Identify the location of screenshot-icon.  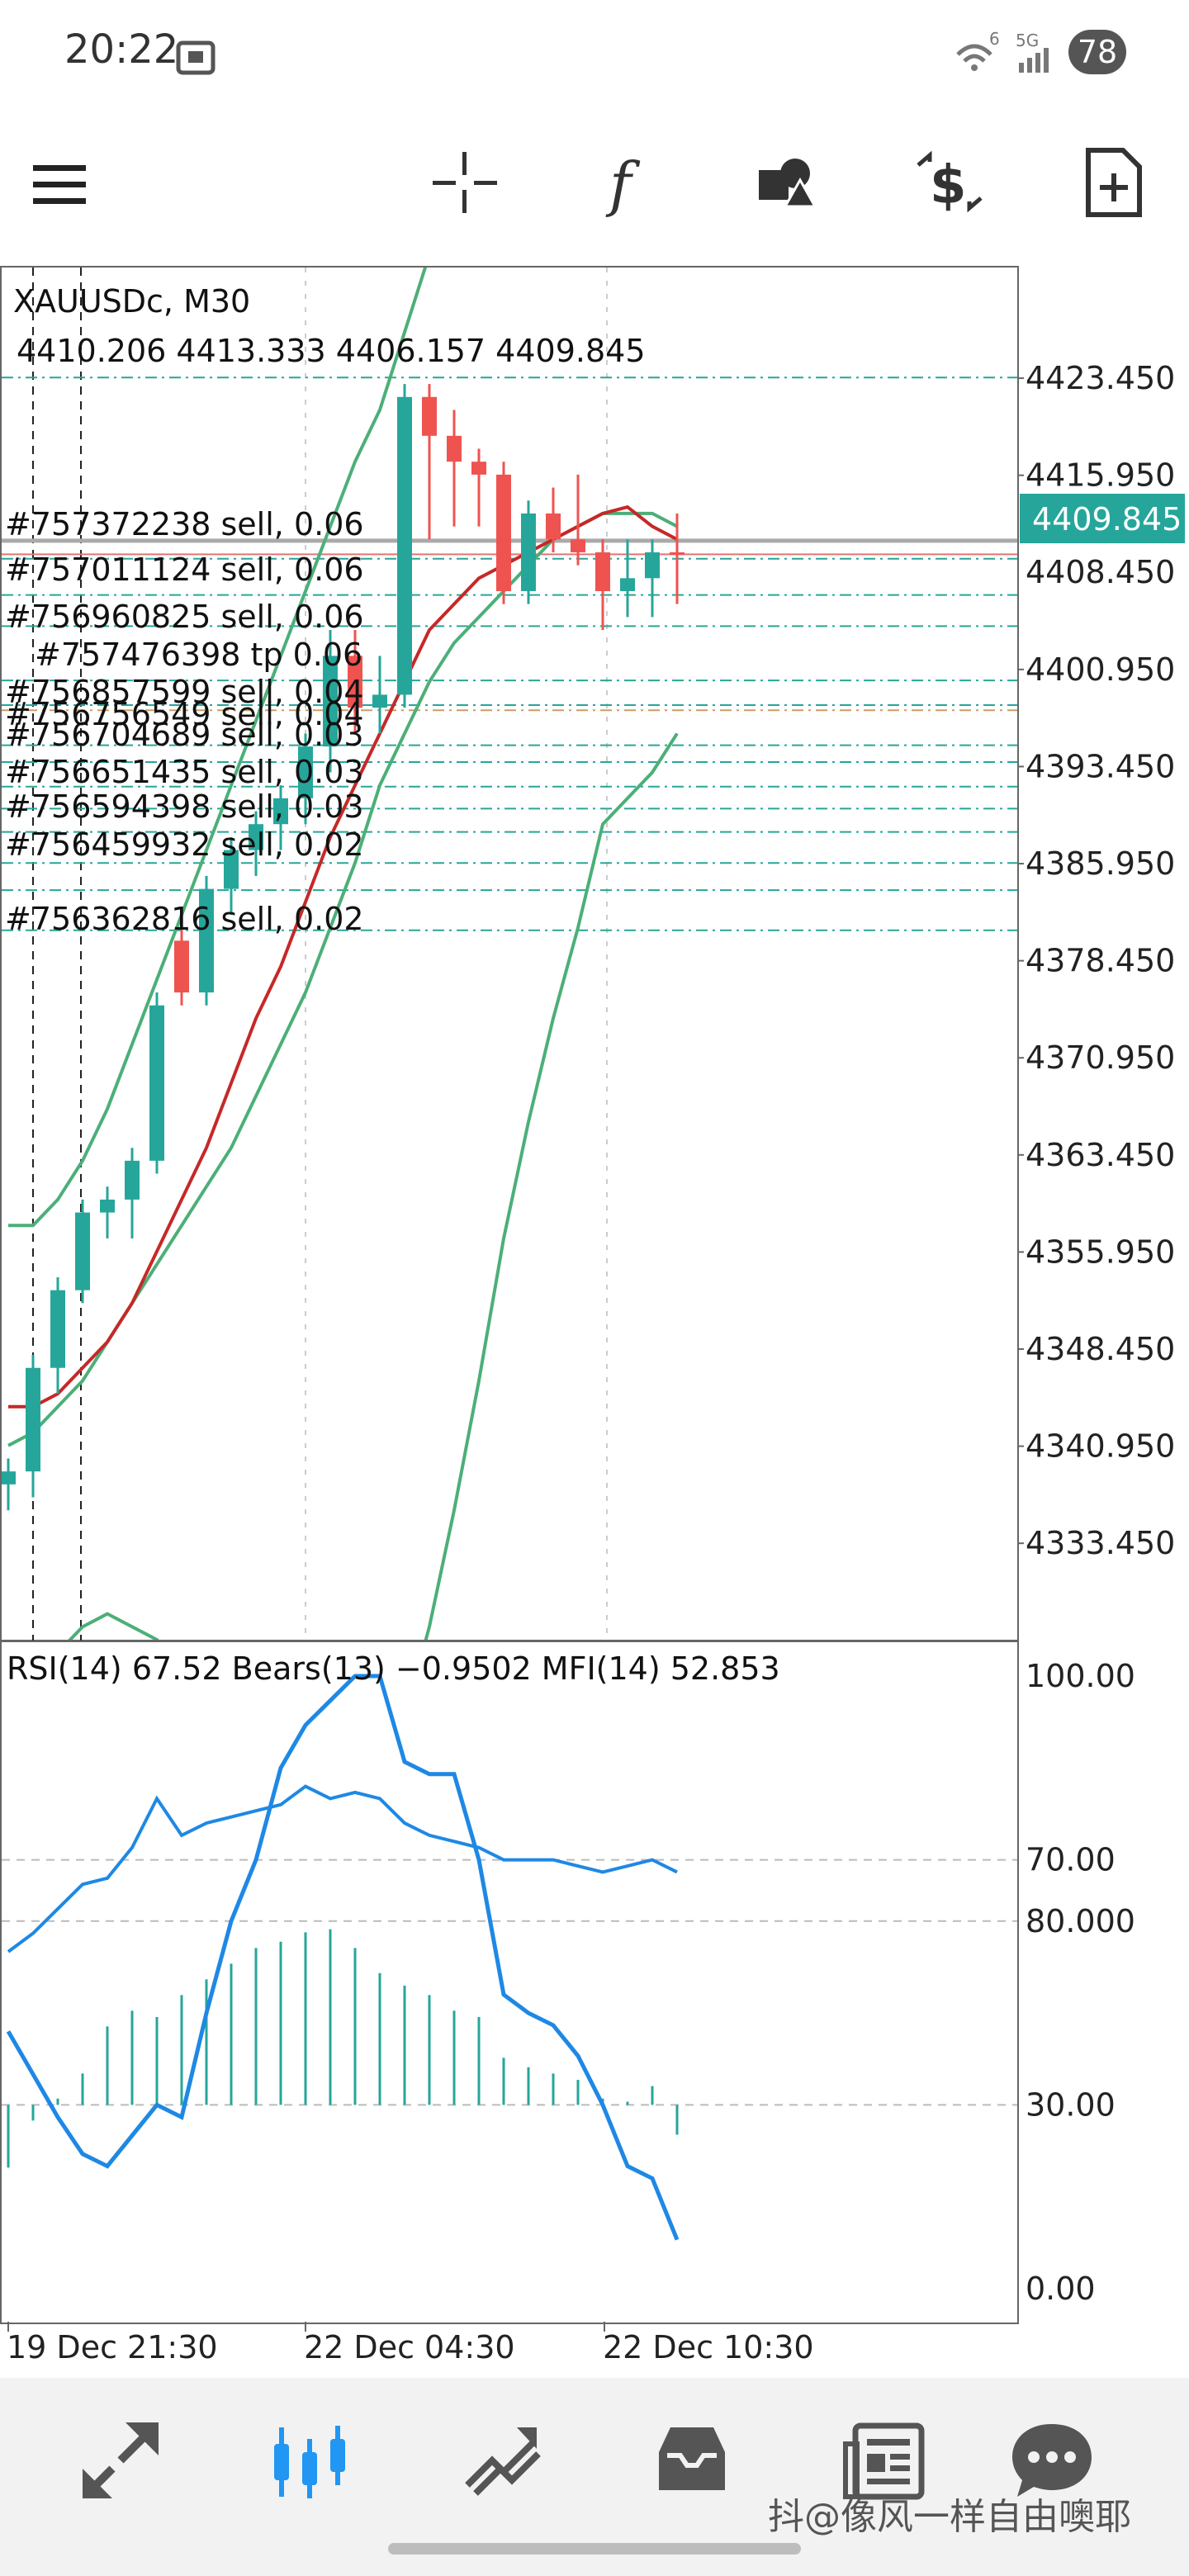
(196, 57).